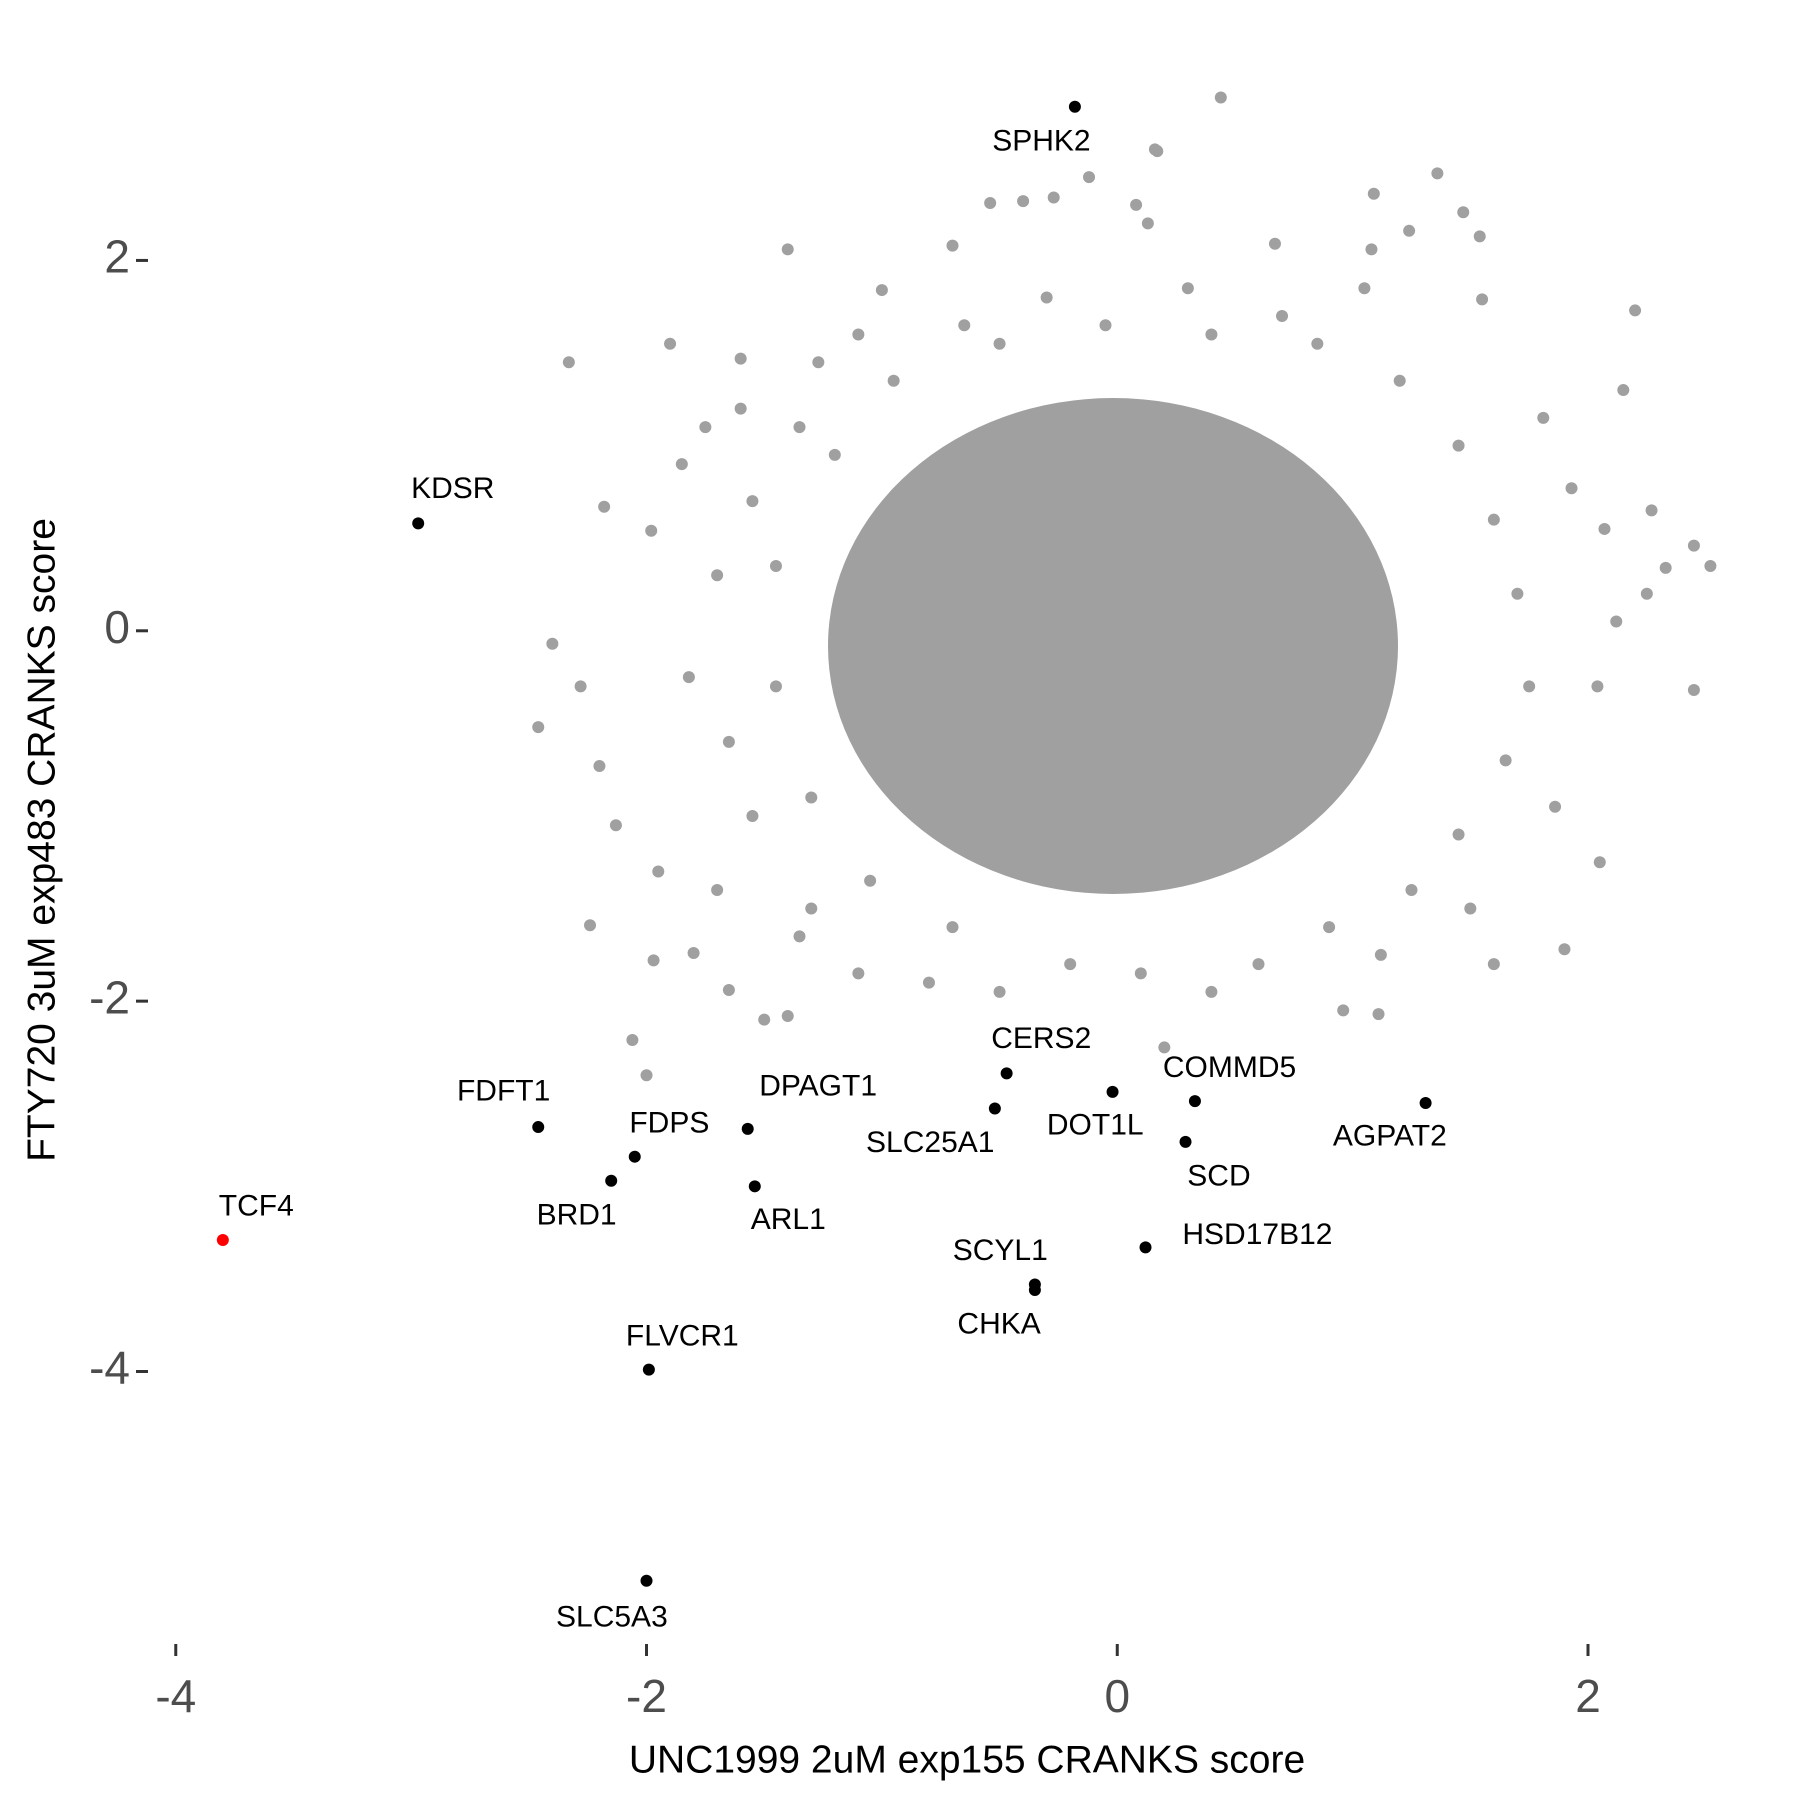 Image resolution: width=1800 pixels, height=1800 pixels. I want to click on point-label: FLVCR1, so click(682, 1335).